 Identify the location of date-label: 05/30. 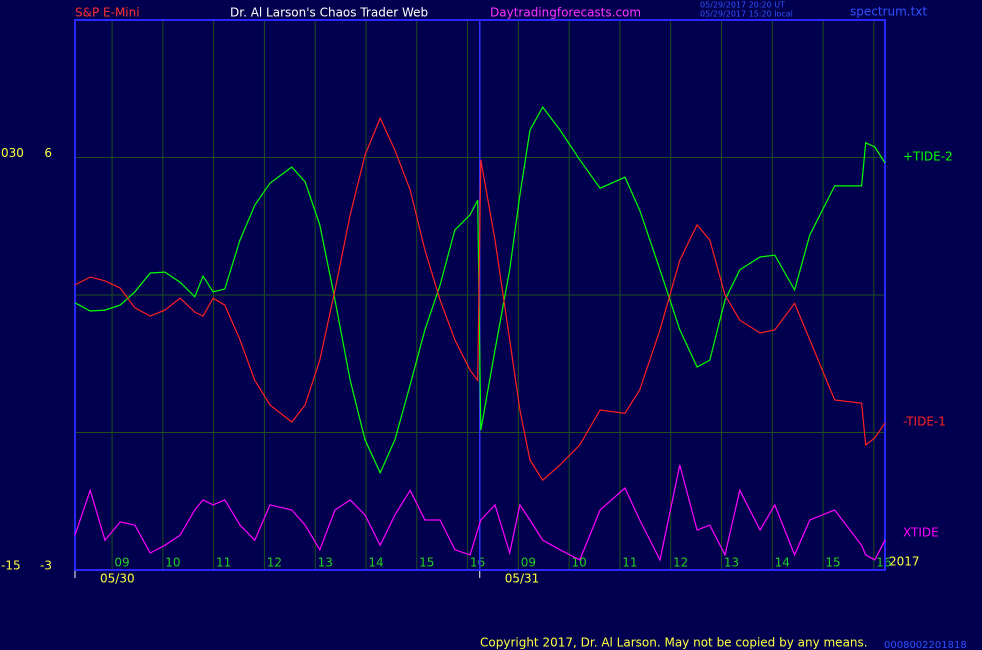
(117, 579).